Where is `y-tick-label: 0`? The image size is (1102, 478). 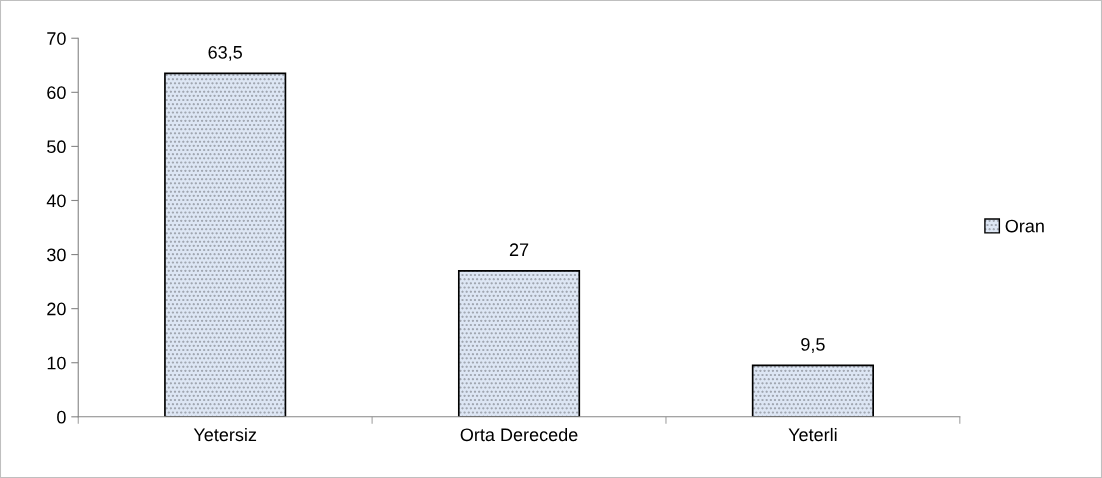
y-tick-label: 0 is located at coordinates (61, 417).